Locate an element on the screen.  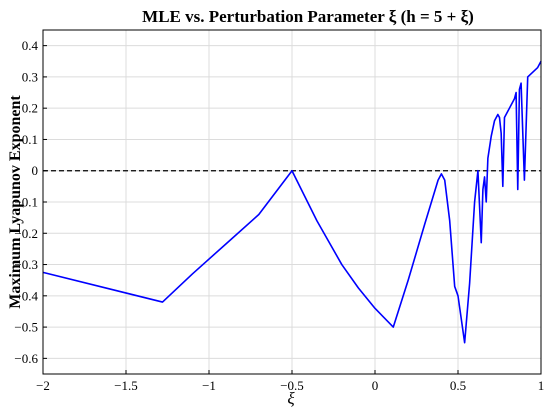
y-tick-label-4: 0 is located at coordinates (35, 170).